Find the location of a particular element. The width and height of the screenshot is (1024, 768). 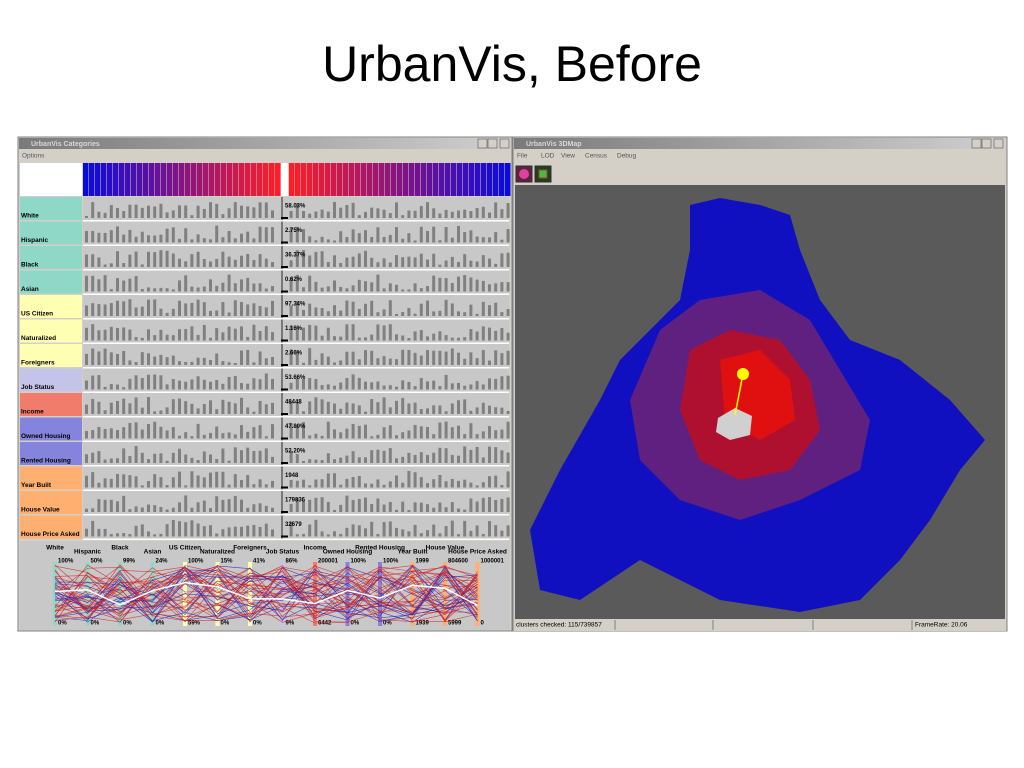

row-value: 53.66% is located at coordinates (295, 378).